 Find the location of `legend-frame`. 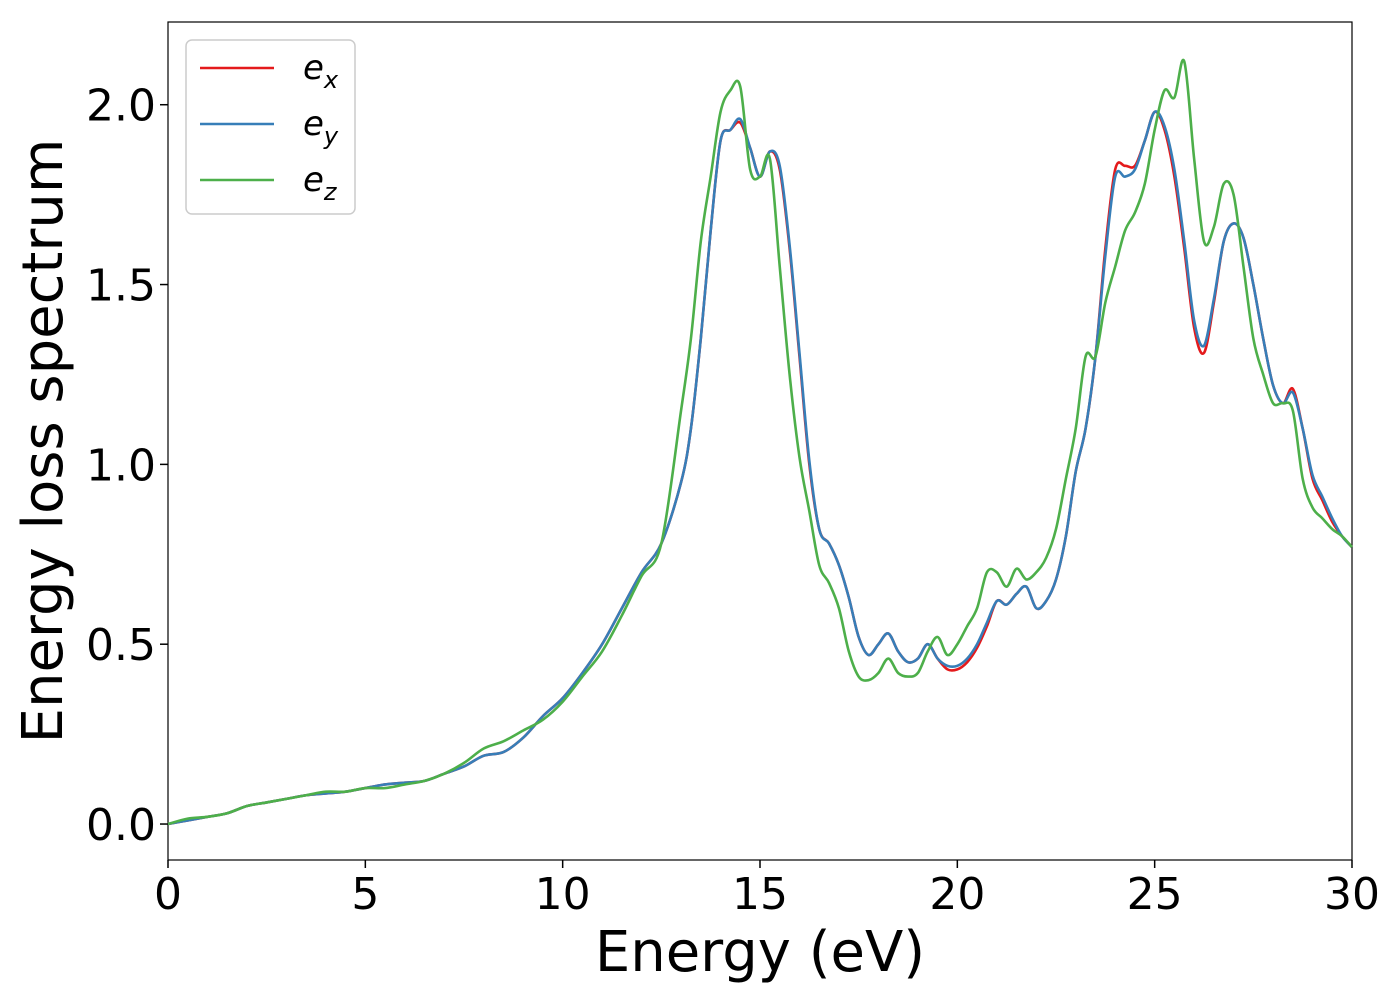

legend-frame is located at coordinates (270, 127).